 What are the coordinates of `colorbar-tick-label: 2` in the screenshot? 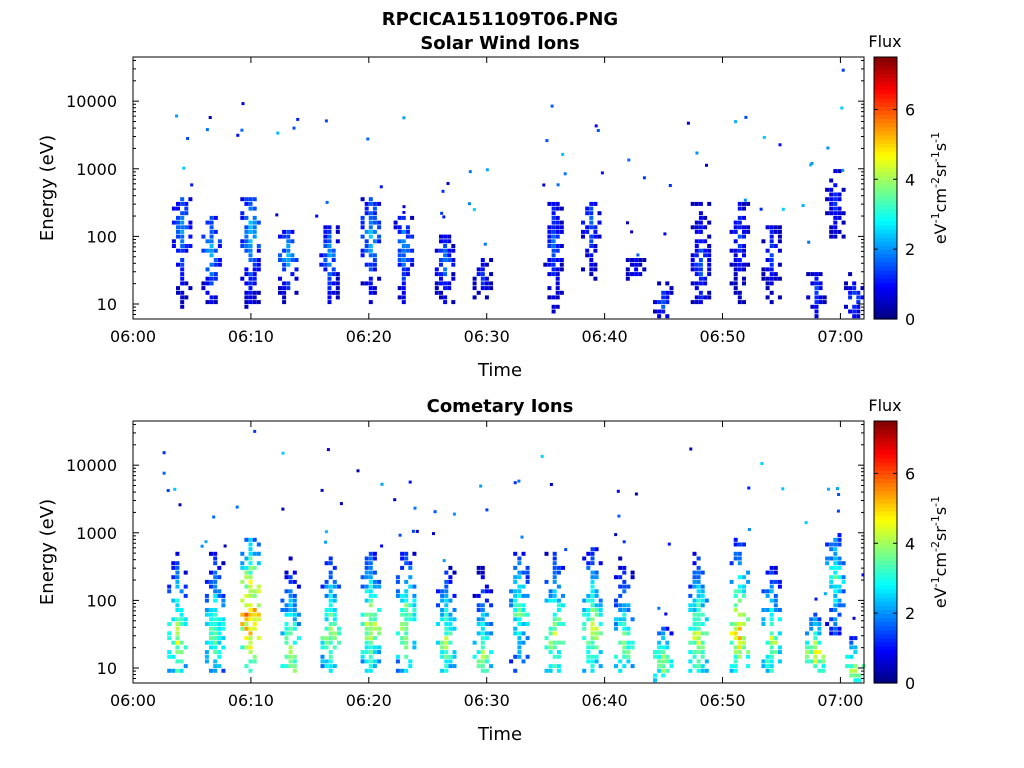 It's located at (910, 613).